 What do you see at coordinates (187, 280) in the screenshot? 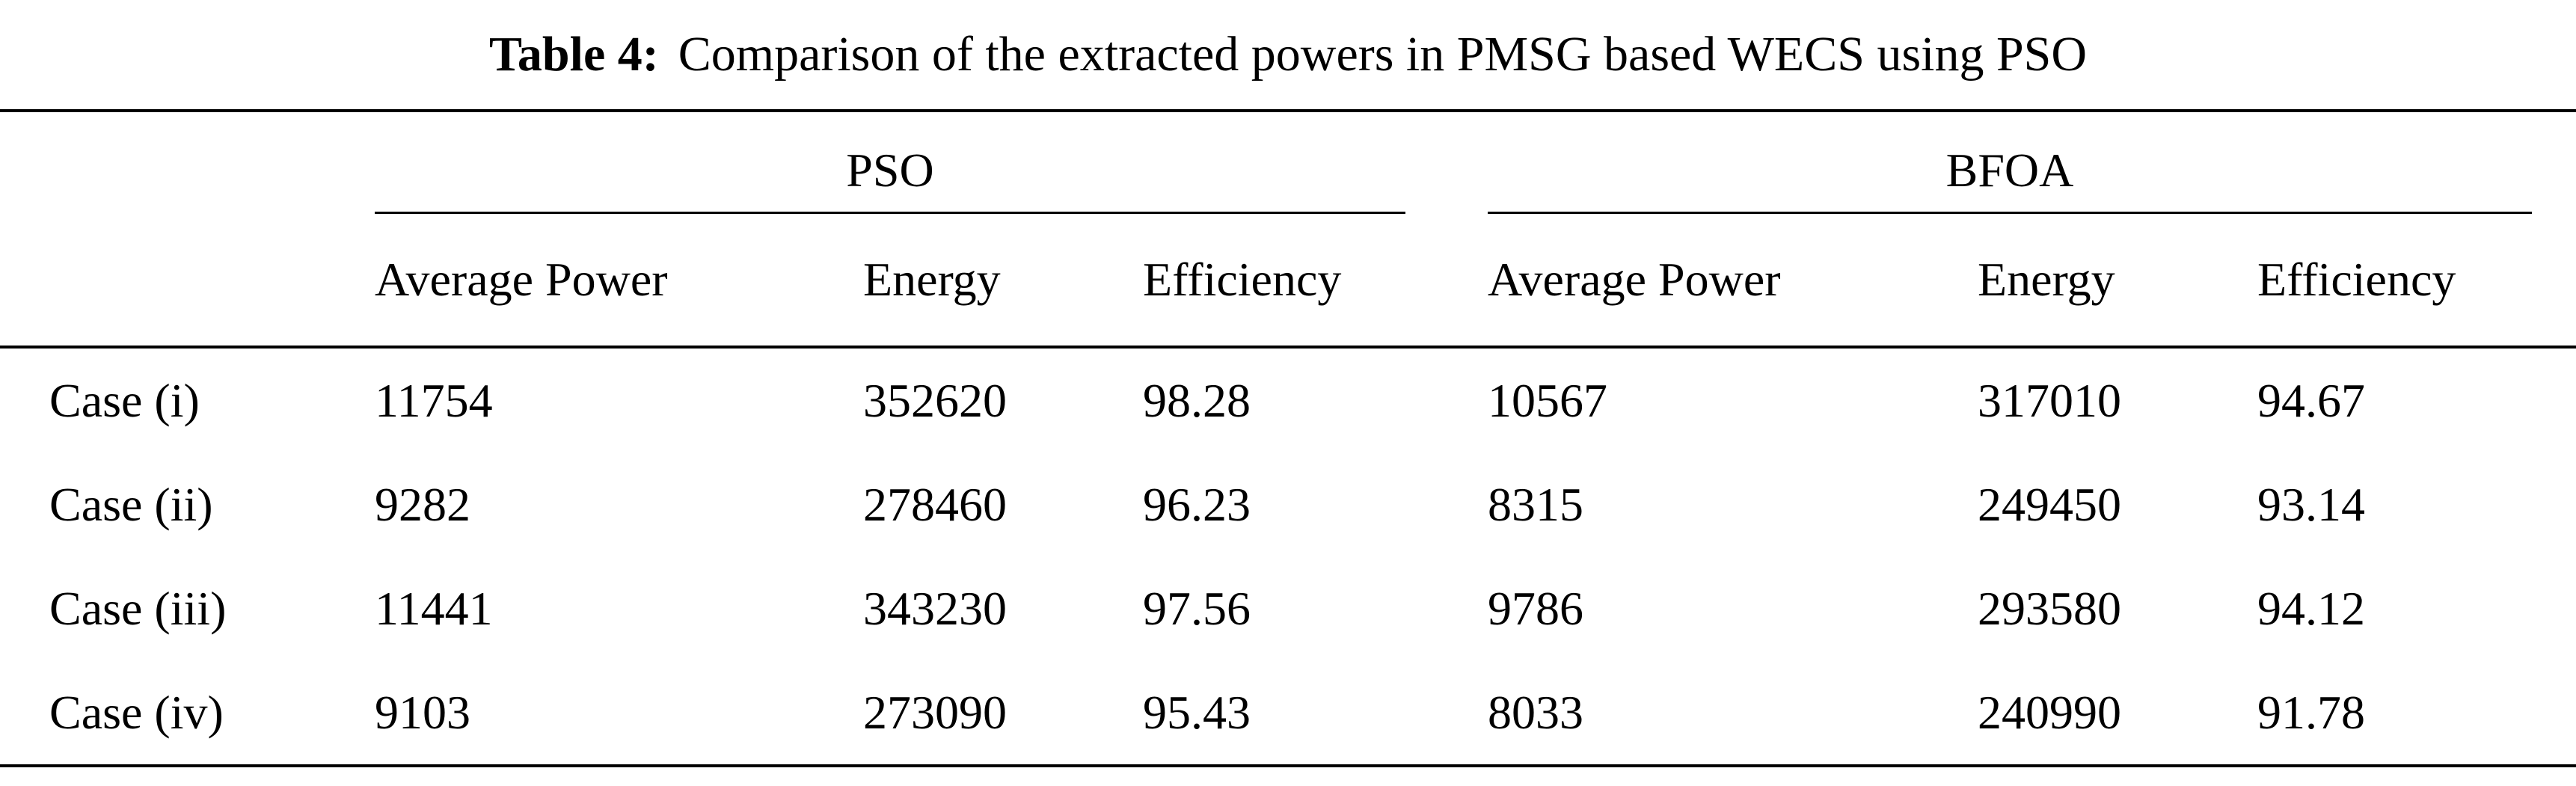
I see `column-header-spacer` at bounding box center [187, 280].